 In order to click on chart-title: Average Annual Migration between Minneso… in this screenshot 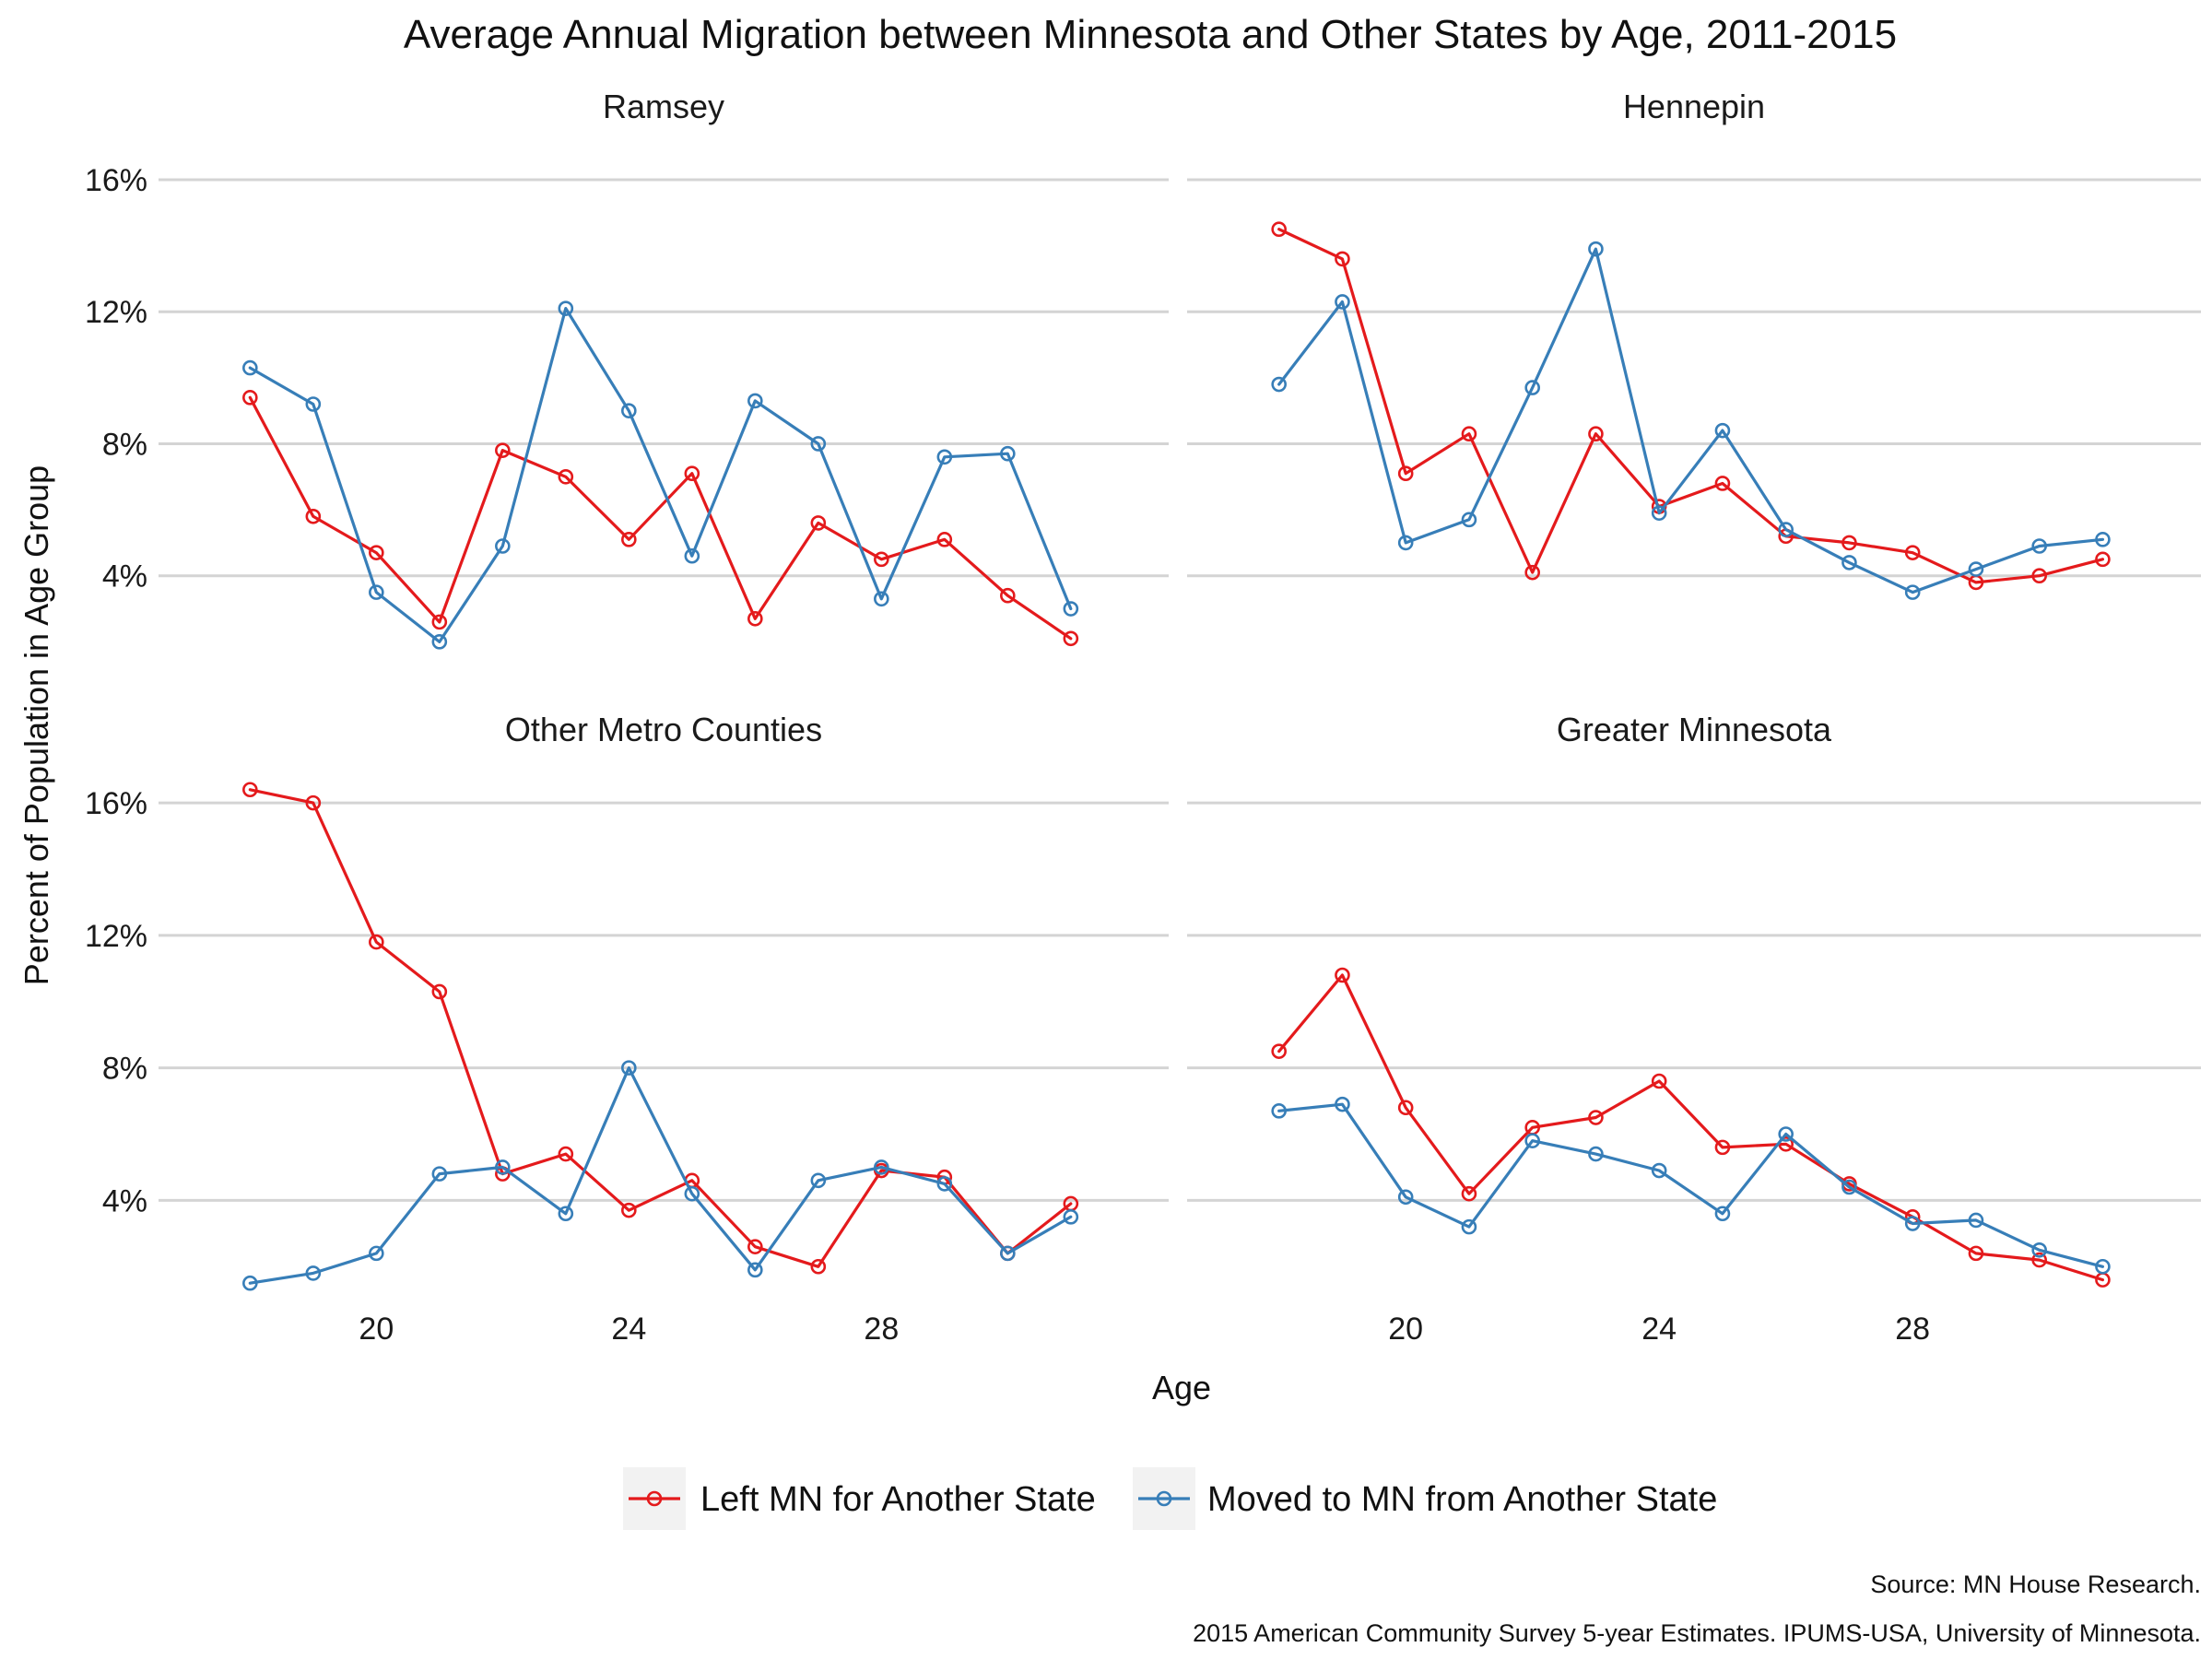, I will do `click(1150, 34)`.